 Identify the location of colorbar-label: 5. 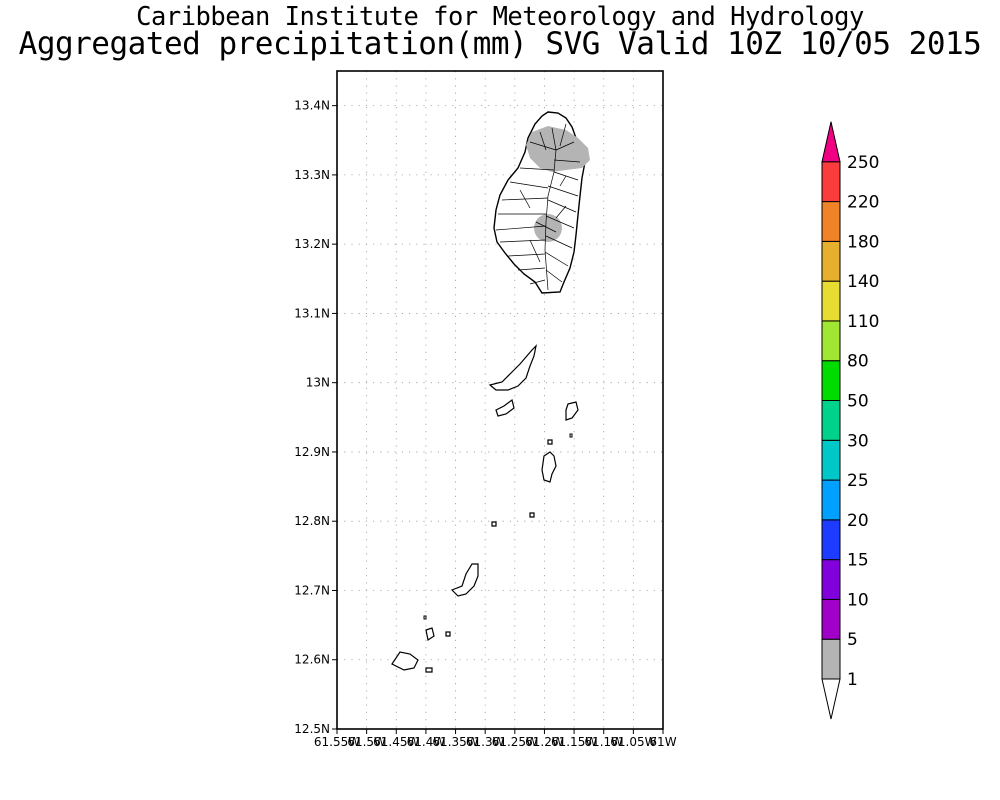
(852, 640).